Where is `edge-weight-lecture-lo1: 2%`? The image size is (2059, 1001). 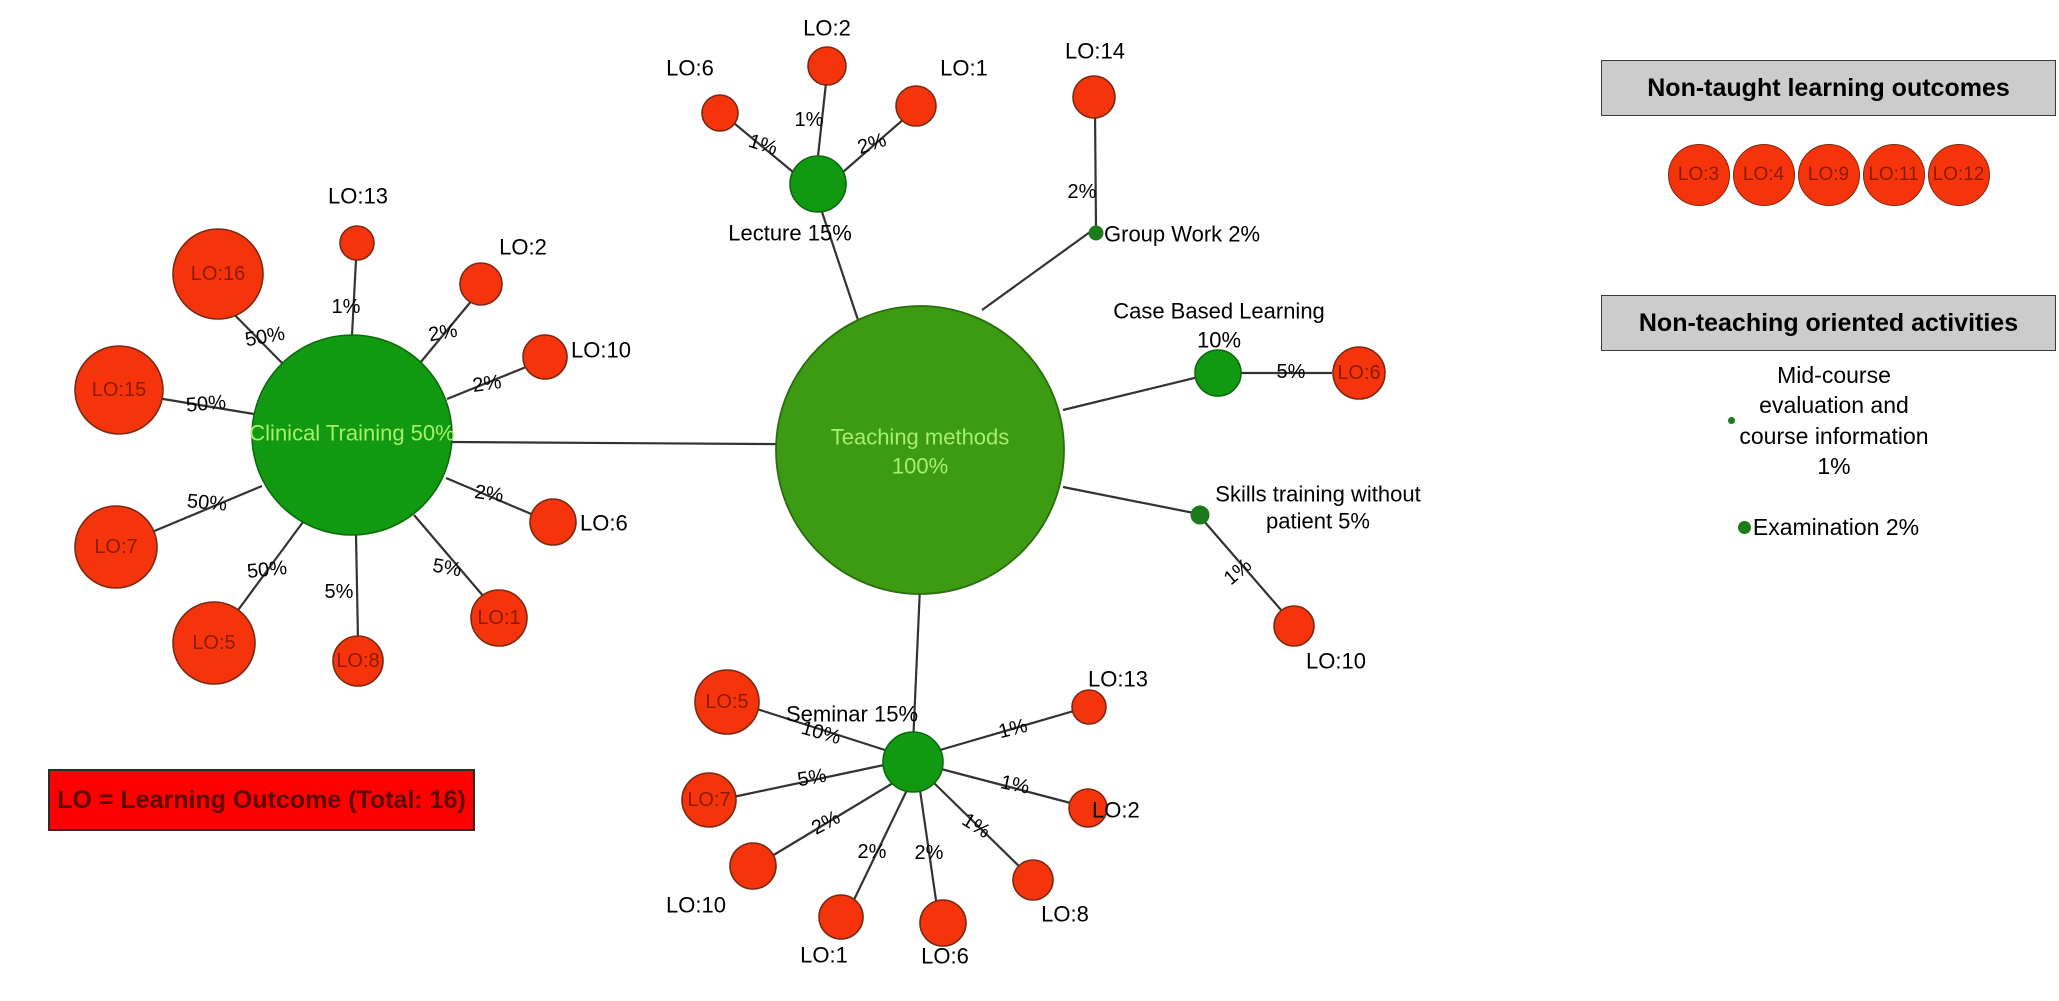 edge-weight-lecture-lo1: 2% is located at coordinates (872, 144).